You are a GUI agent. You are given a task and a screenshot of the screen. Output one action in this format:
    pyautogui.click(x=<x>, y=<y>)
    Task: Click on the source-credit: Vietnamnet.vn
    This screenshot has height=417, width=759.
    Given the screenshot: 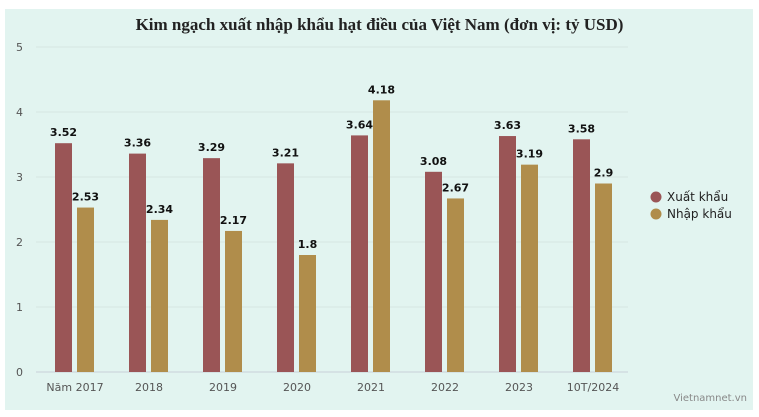 What is the action you would take?
    pyautogui.click(x=710, y=398)
    